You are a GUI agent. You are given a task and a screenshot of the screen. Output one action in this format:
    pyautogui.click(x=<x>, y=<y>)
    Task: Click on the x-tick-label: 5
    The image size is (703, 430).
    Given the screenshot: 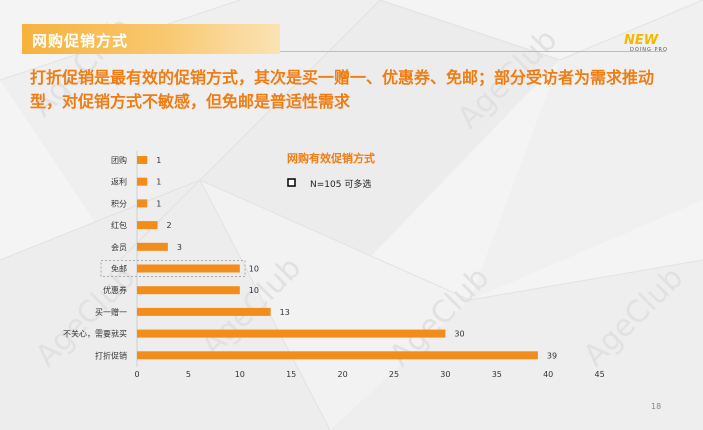 What is the action you would take?
    pyautogui.click(x=188, y=374)
    